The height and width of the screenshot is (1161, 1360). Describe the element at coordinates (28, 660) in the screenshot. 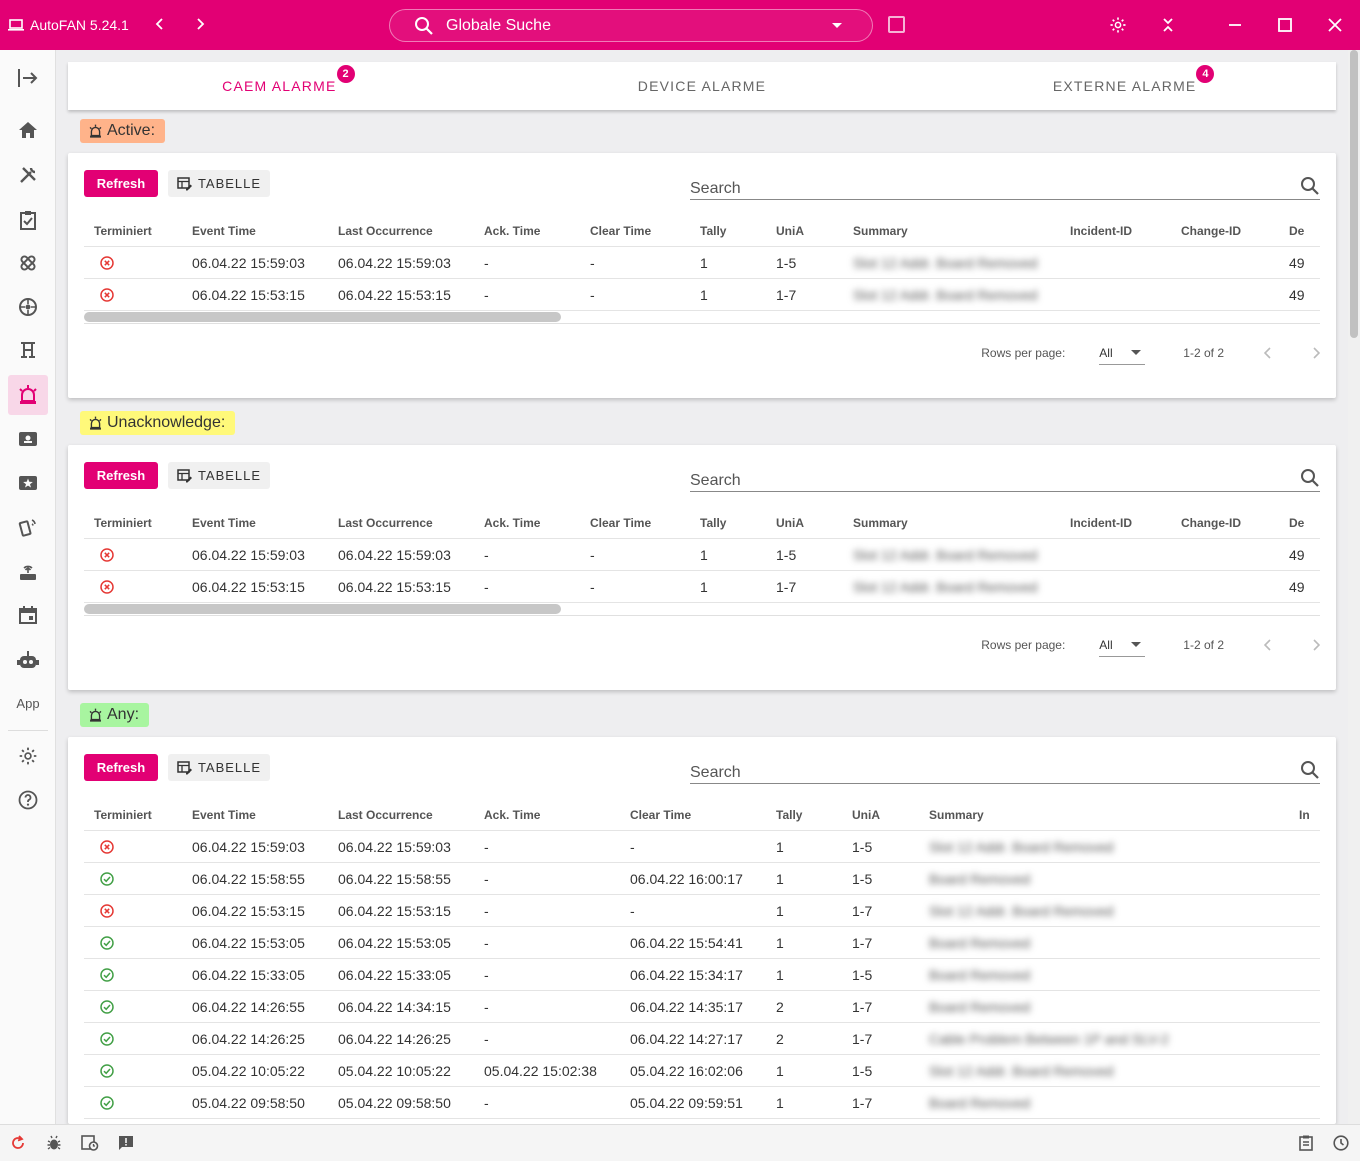

I see `sidebar-item-robot` at that location.